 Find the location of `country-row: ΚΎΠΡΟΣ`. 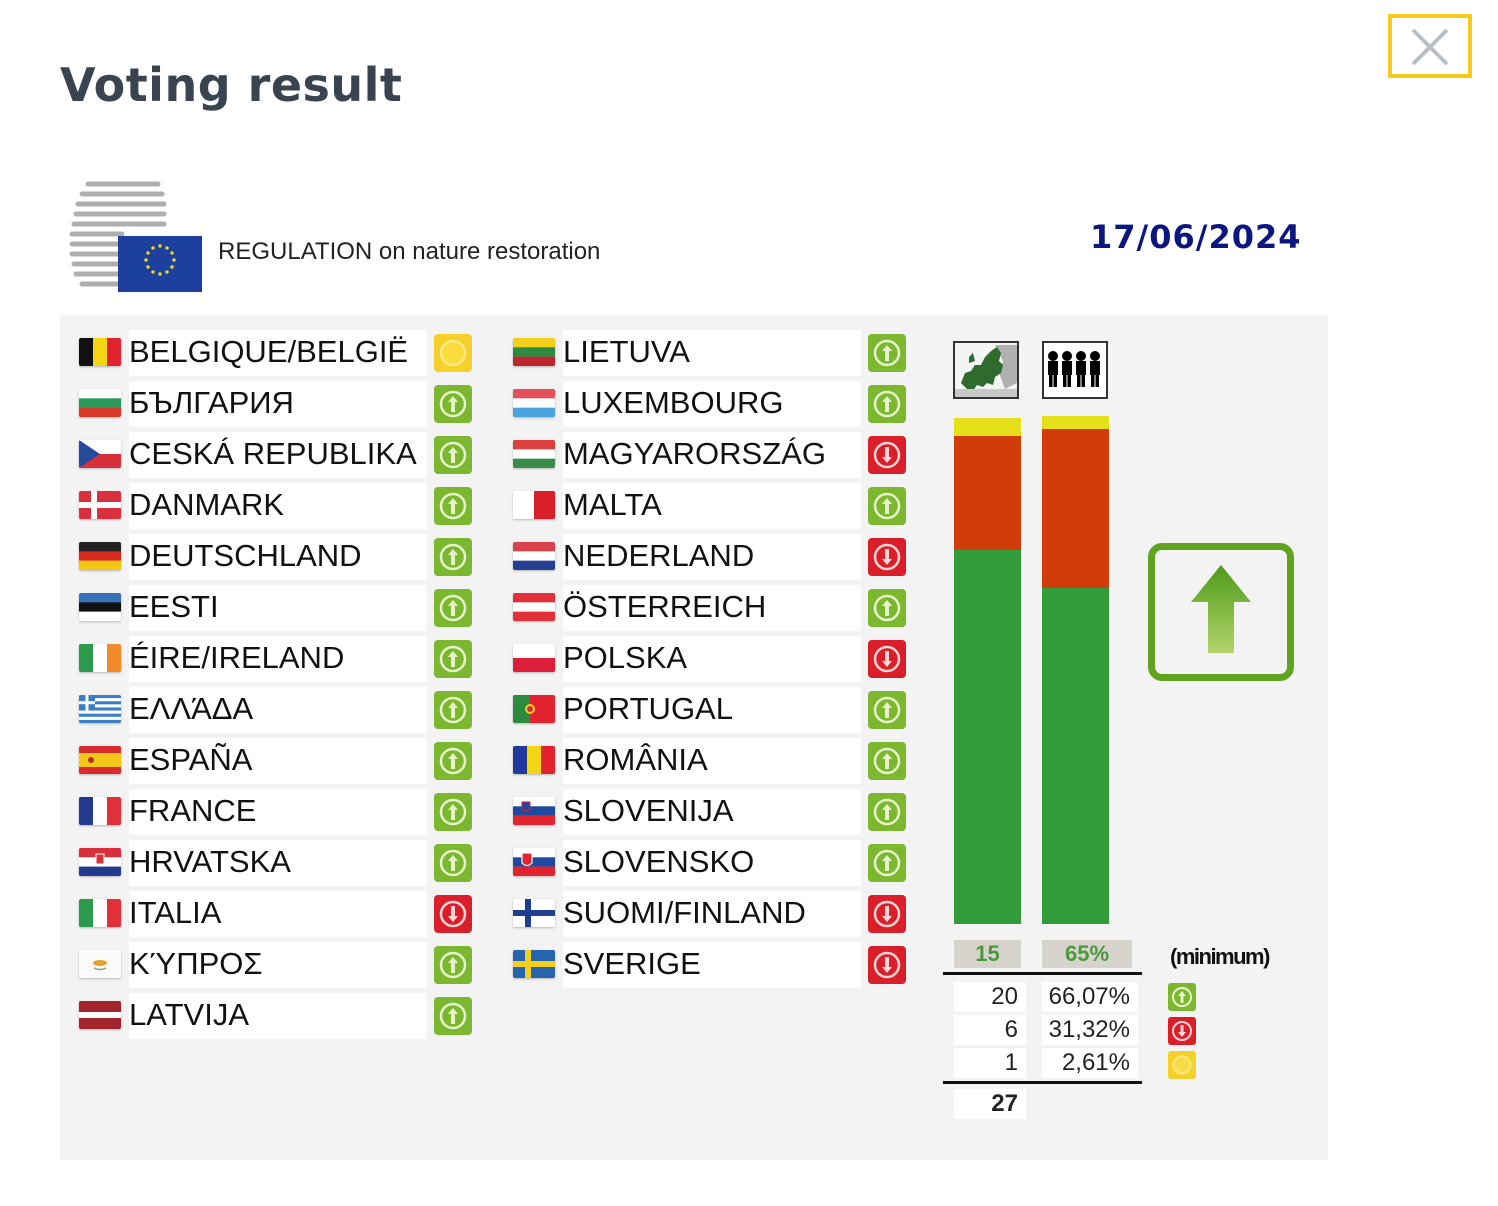

country-row: ΚΎΠΡΟΣ is located at coordinates (276, 965).